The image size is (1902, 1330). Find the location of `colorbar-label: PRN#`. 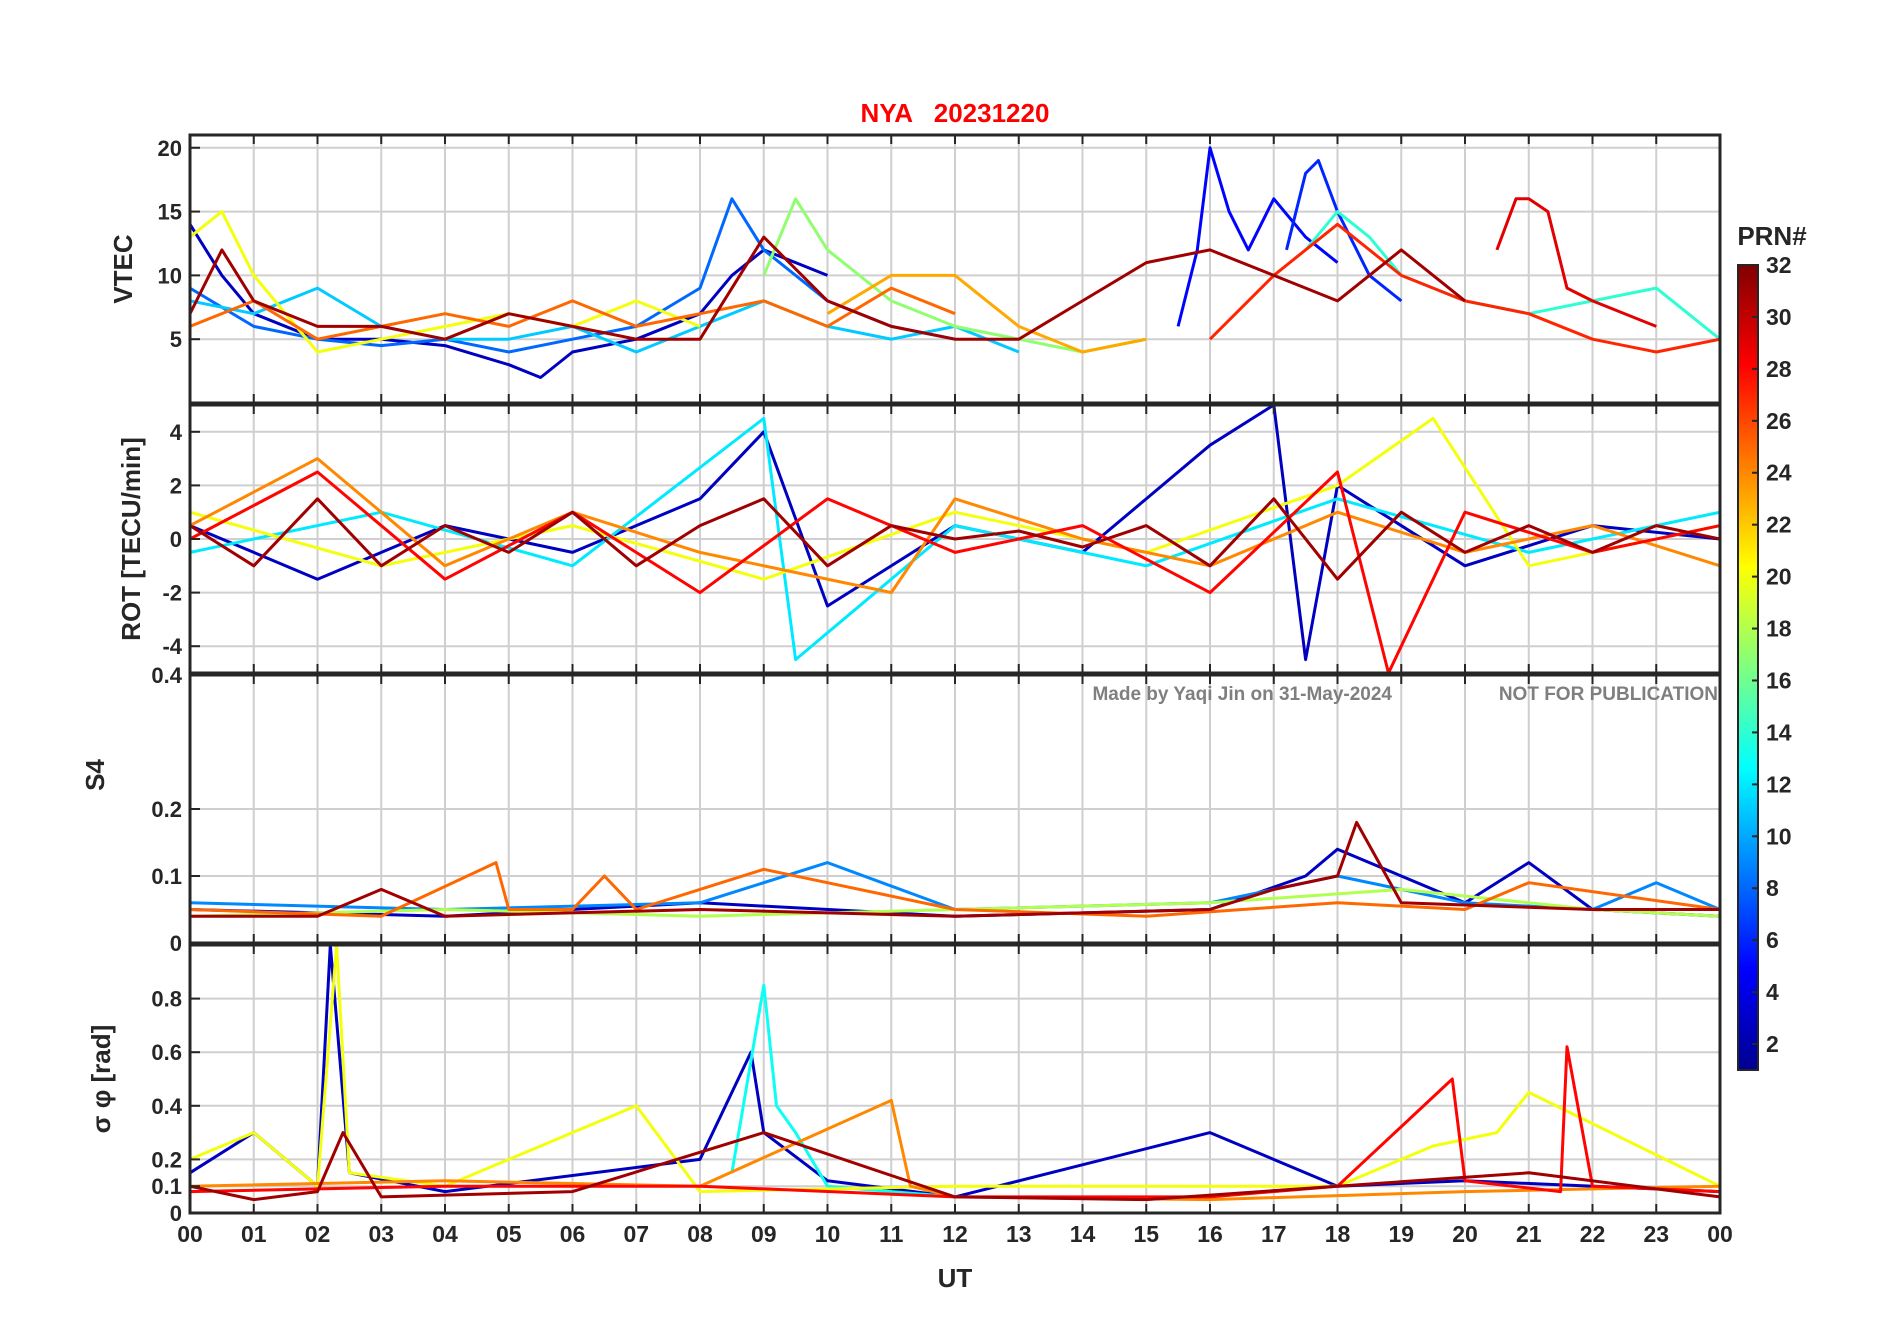

colorbar-label: PRN# is located at coordinates (1772, 236).